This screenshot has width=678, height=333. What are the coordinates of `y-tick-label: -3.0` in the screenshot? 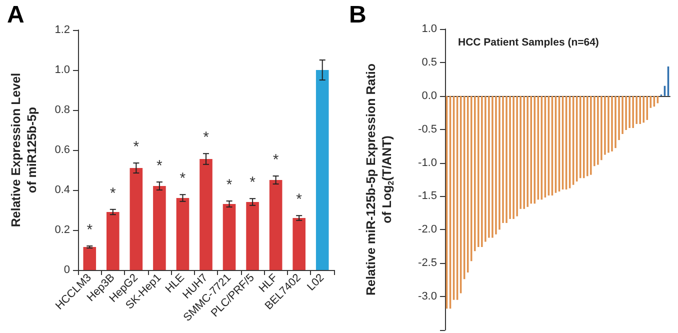 It's located at (427, 296).